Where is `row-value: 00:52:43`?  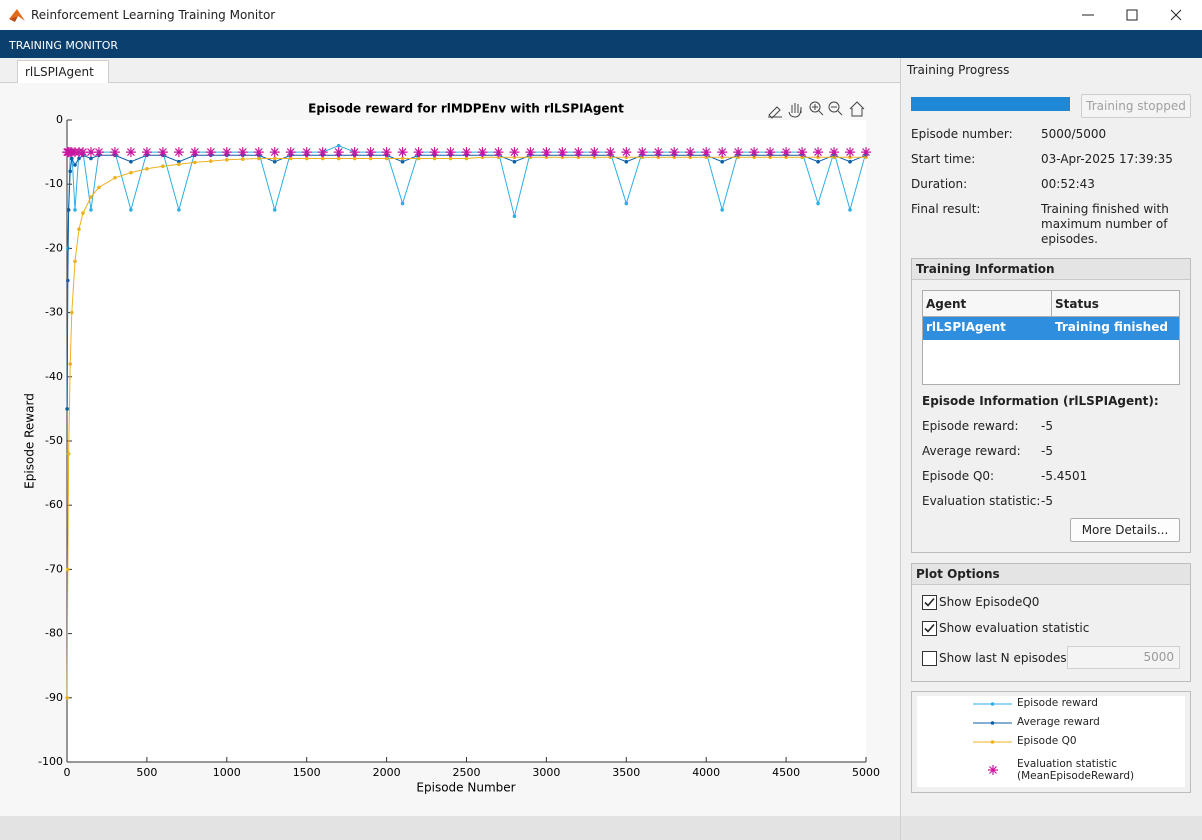
row-value: 00:52:43 is located at coordinates (1068, 184).